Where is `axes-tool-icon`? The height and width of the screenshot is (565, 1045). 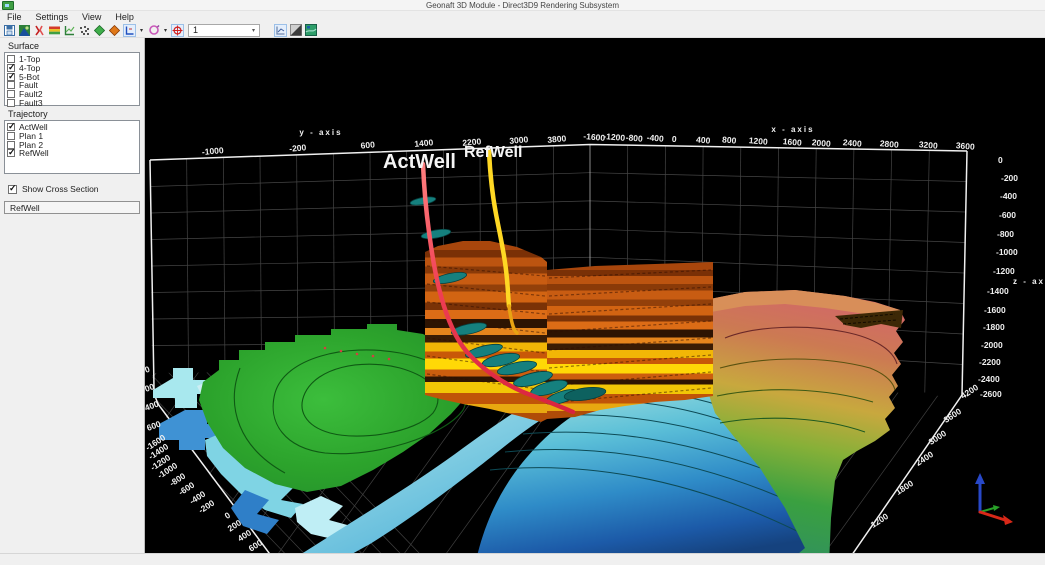
axes-tool-icon is located at coordinates (129, 30).